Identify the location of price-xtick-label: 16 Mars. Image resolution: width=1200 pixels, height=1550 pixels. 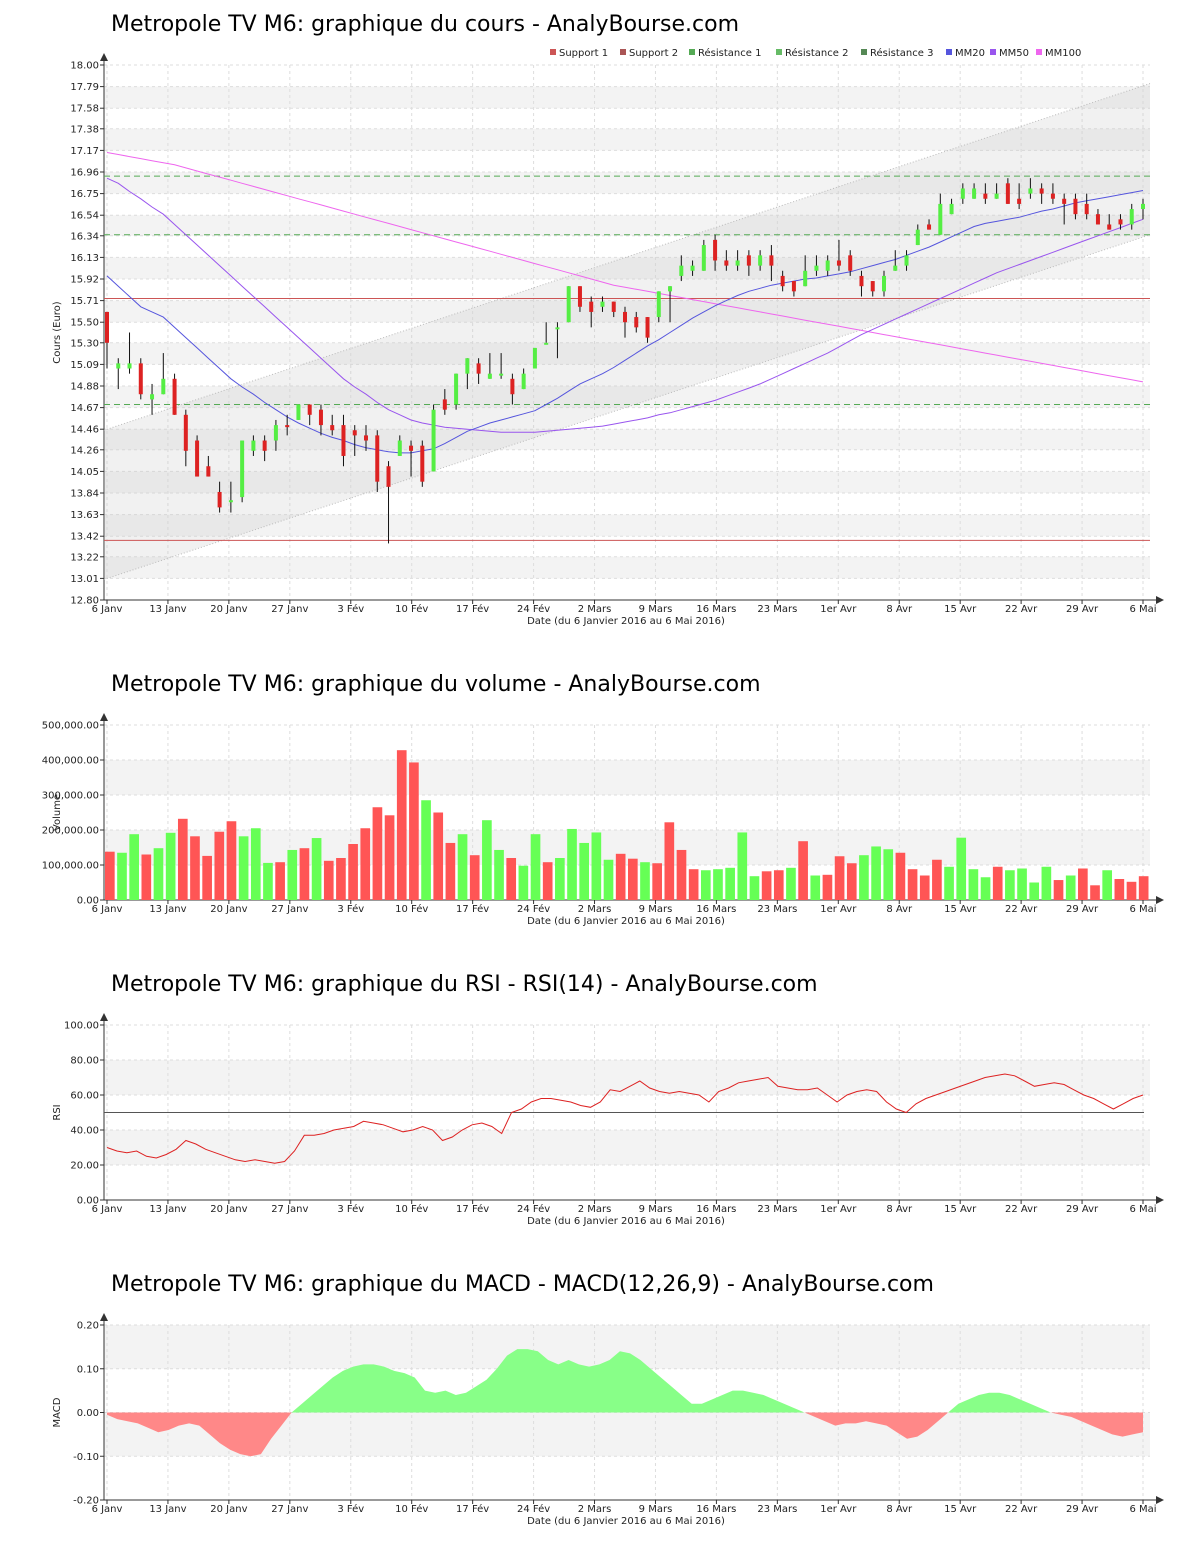
(716, 609).